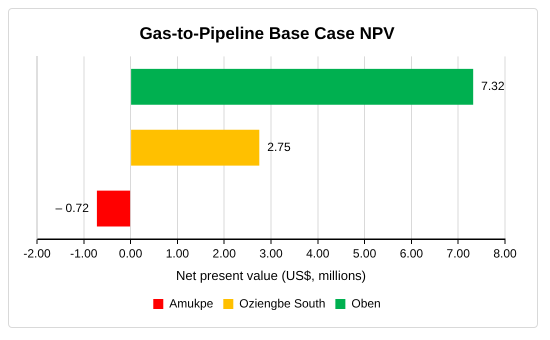 The image size is (550, 340). What do you see at coordinates (224, 253) in the screenshot?
I see `x-tick-label: 2.00` at bounding box center [224, 253].